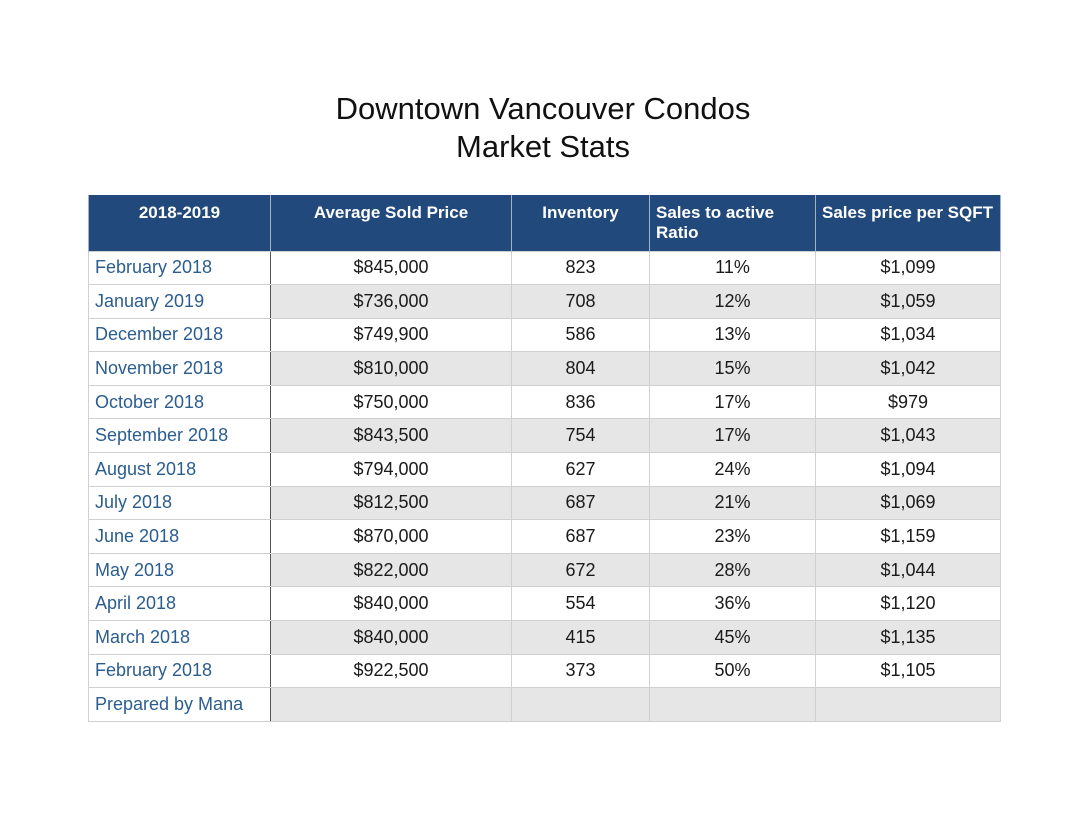  Describe the element at coordinates (908, 570) in the screenshot. I see `sales-price-per-sqft-cell: $1,044` at that location.